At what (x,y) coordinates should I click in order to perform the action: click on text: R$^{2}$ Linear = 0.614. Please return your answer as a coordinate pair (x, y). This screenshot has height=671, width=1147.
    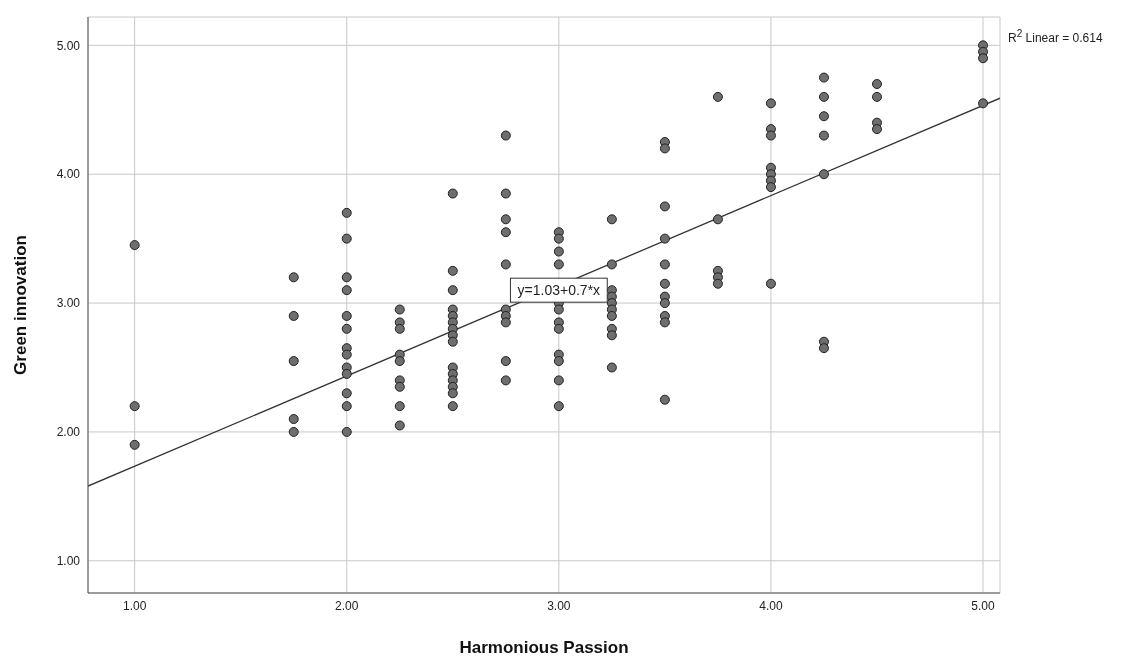
    Looking at the image, I should click on (1055, 36).